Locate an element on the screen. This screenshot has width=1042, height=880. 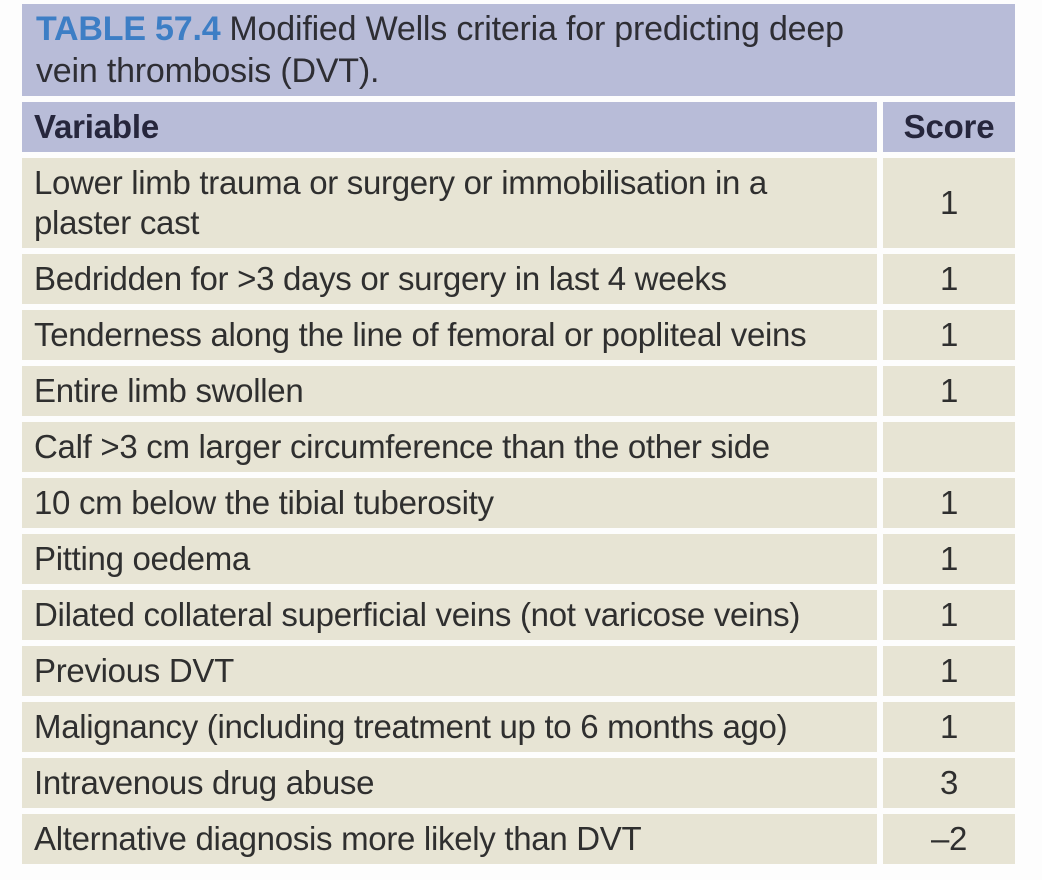
row-variable: Entire limb swollen is located at coordinates (449, 391).